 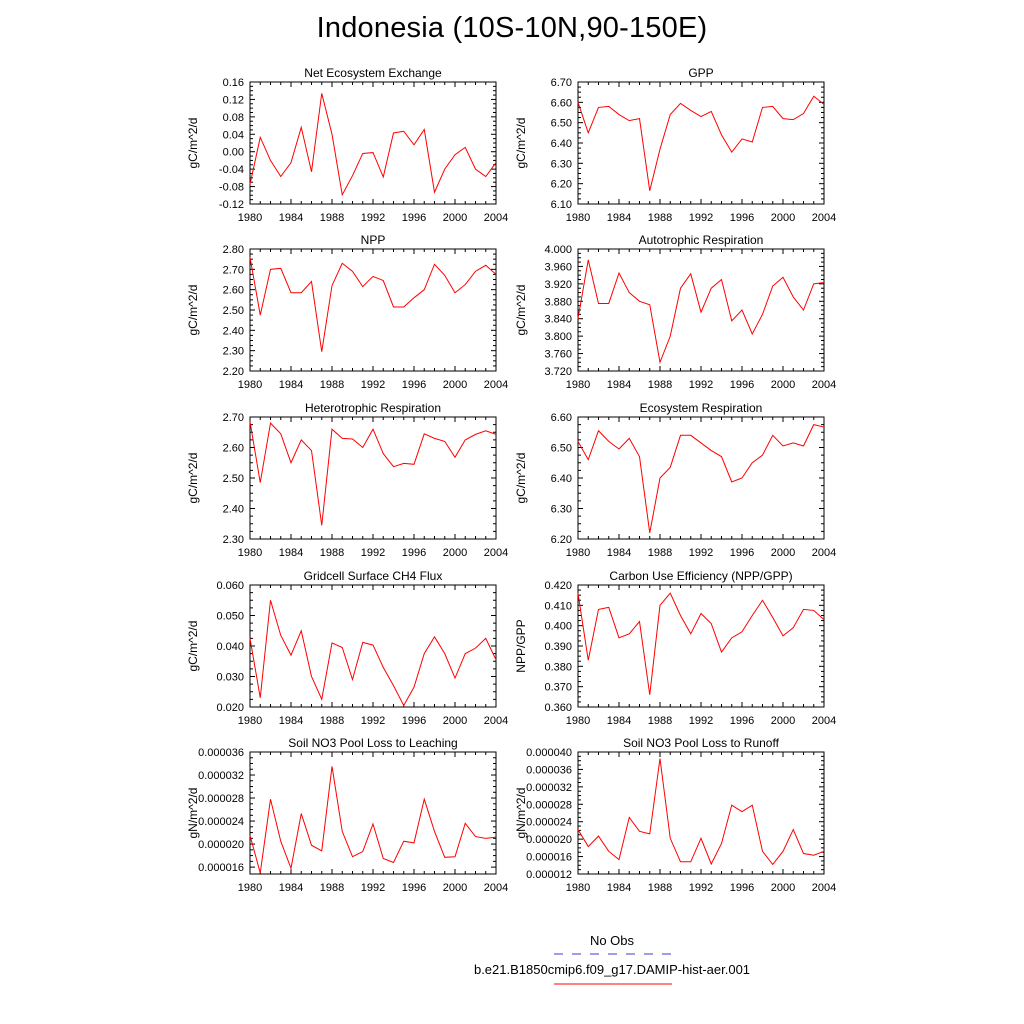 I want to click on y-tick-label: 6.50, so click(x=561, y=449).